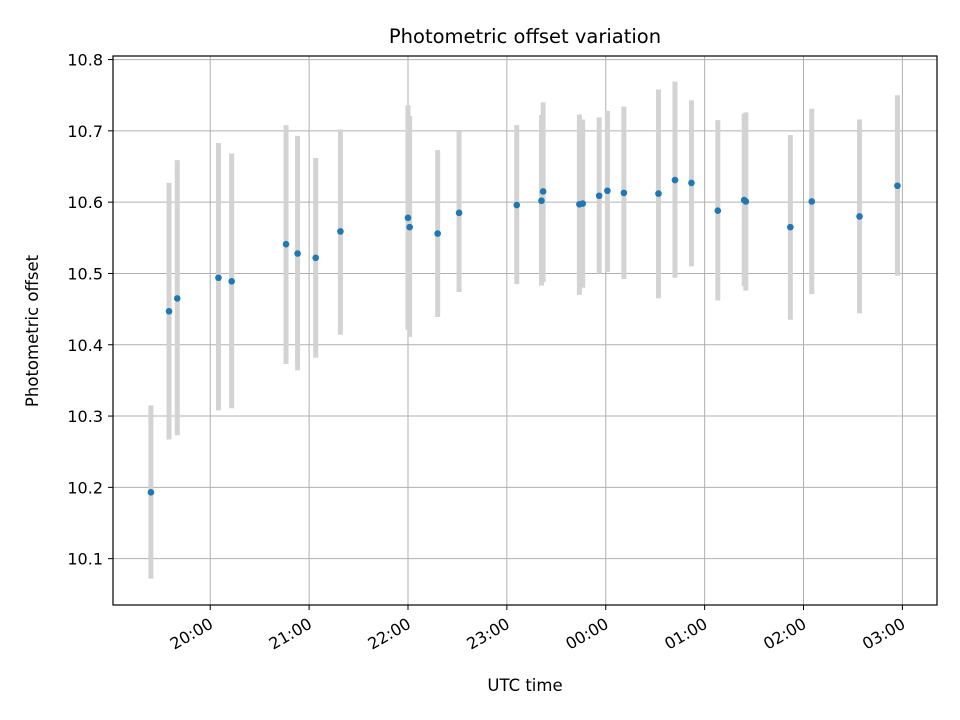 The height and width of the screenshot is (720, 960). I want to click on y-tick-label: 10.8, so click(85, 60).